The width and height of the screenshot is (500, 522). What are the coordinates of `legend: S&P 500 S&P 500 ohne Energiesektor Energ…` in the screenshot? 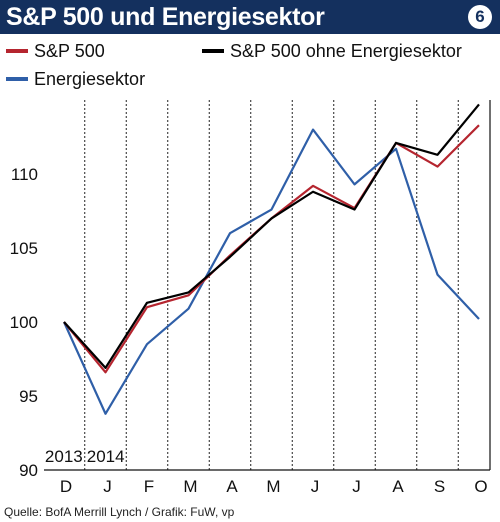 It's located at (250, 68).